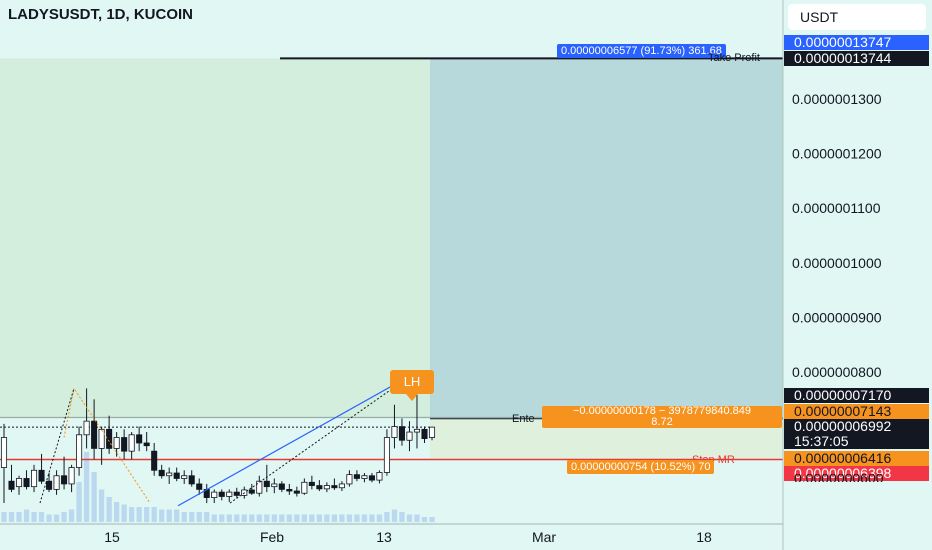 The height and width of the screenshot is (550, 932). I want to click on y-tick-label: 0.0000001300, so click(837, 99).